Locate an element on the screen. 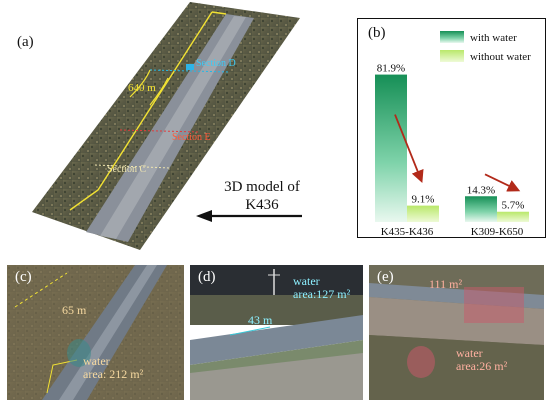 The image size is (550, 404). data-label: 81.9% is located at coordinates (391, 69).